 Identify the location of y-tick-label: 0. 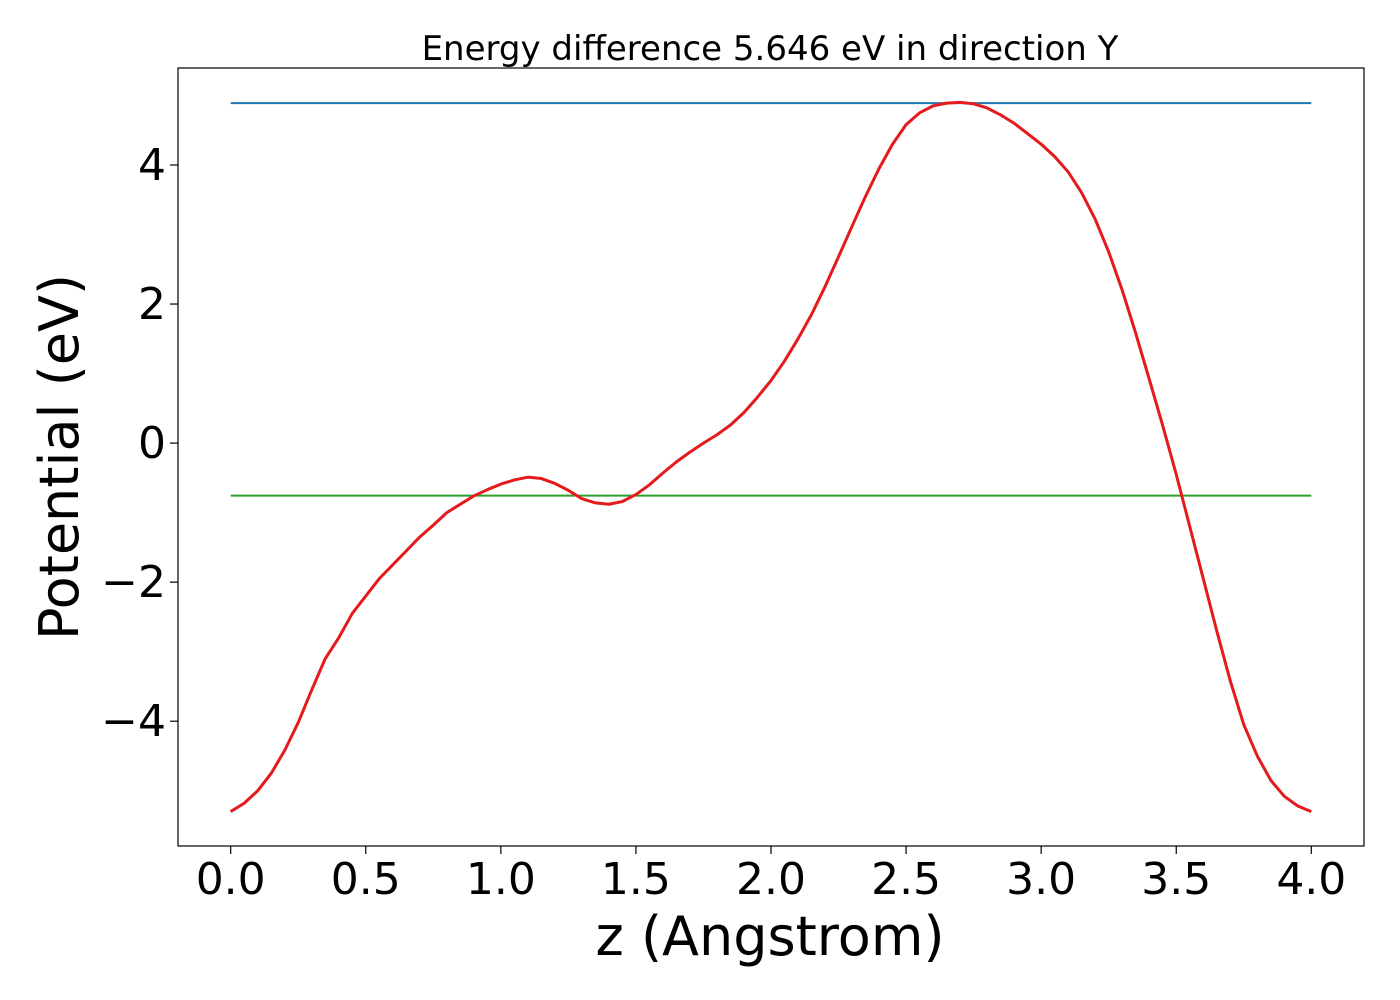
(152, 443).